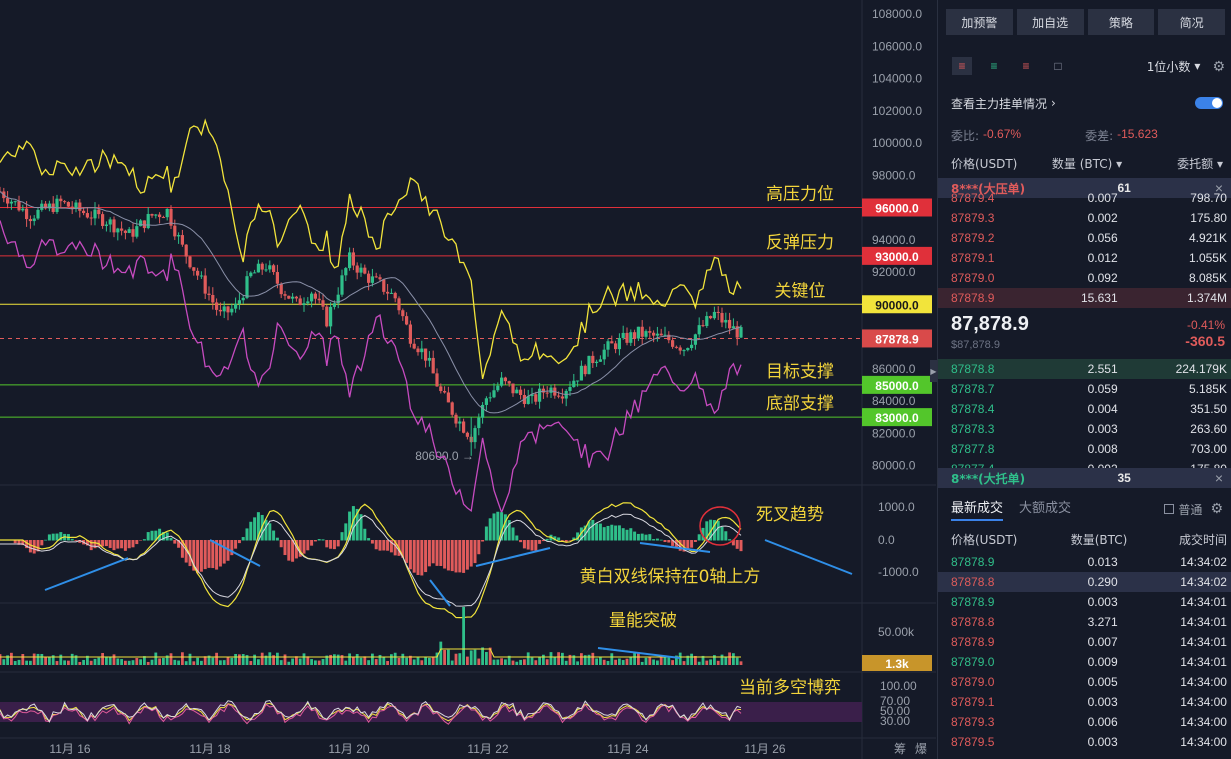  What do you see at coordinates (675, 547) in the screenshot?
I see `trend-arrow` at bounding box center [675, 547].